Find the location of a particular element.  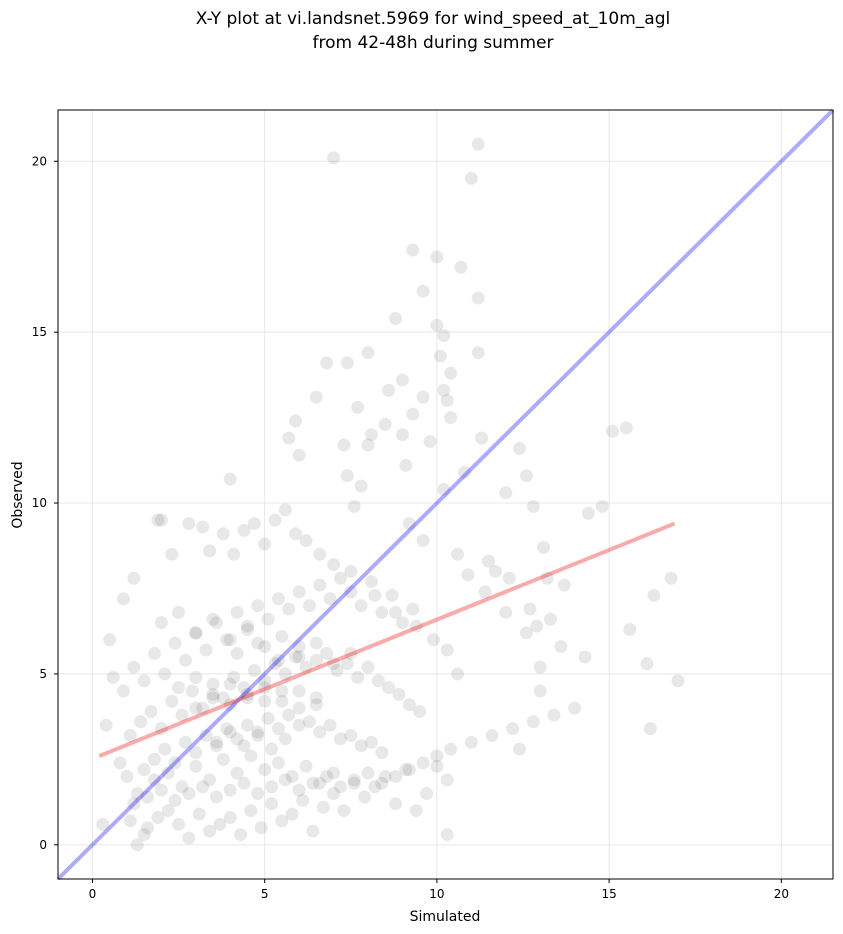

x-axis-label: Simulated is located at coordinates (445, 917).